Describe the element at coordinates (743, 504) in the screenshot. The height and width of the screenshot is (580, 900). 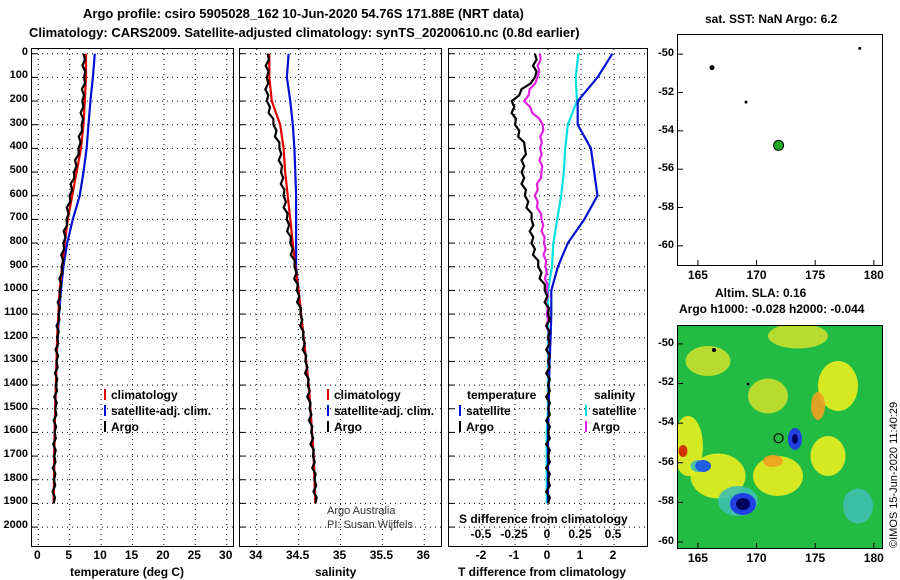
I see `sla-low-south-core` at that location.